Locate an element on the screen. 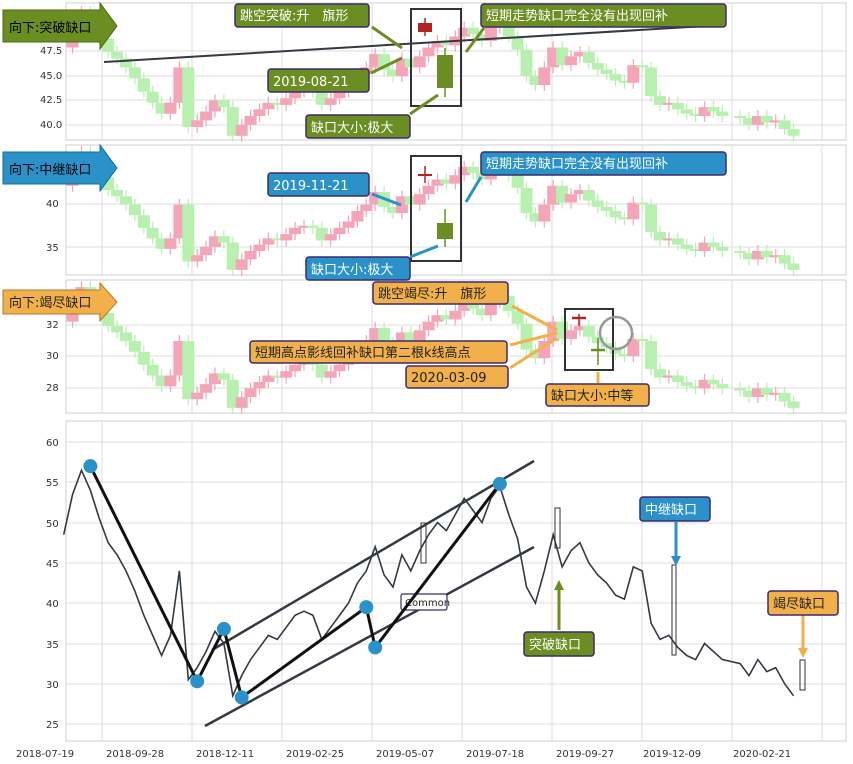 The height and width of the screenshot is (764, 853). continuation-gap-box is located at coordinates (674, 610).